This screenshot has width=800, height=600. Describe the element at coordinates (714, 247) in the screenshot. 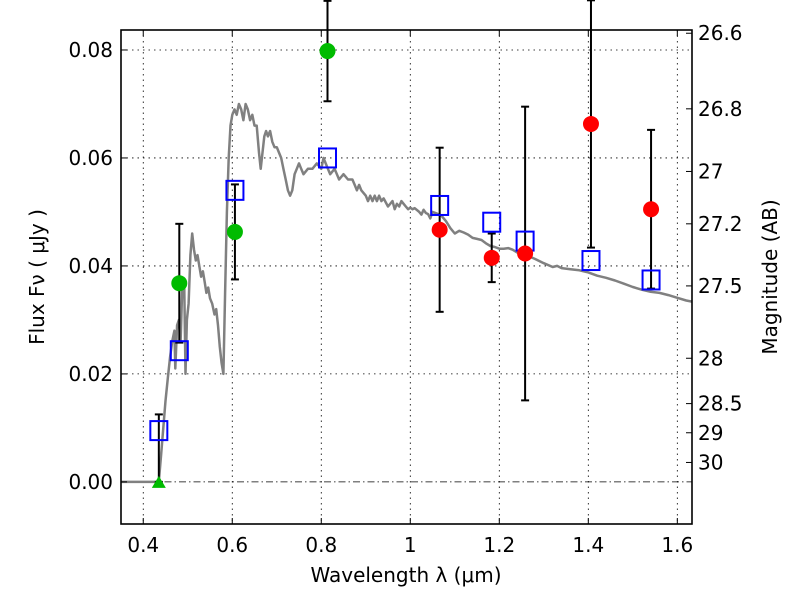

I see `y-axis-right: 26.6 26.8 27 27.2 27.5 28 28.5 29 30` at that location.